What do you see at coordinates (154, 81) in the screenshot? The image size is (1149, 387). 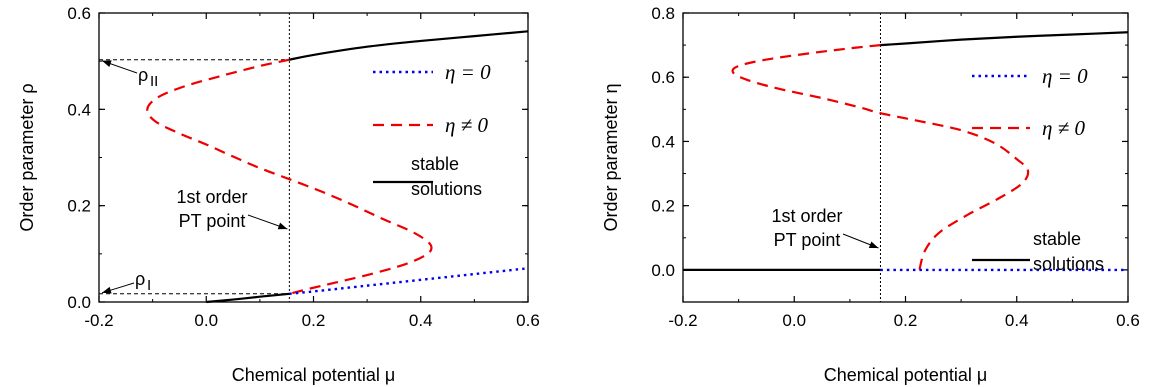 I see `rho-II-subscript: II` at bounding box center [154, 81].